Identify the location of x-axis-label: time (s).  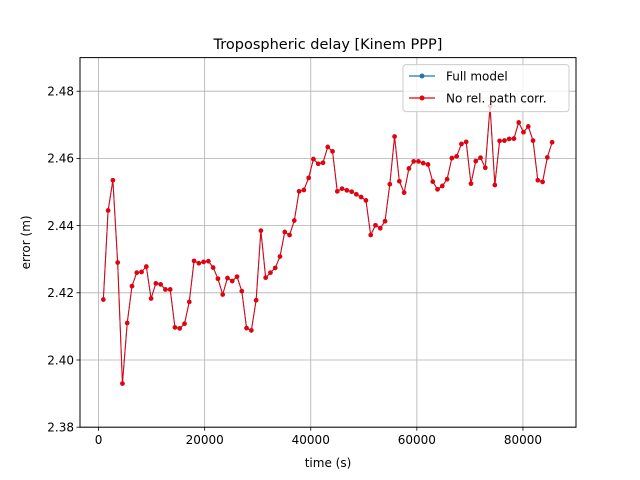
(328, 463).